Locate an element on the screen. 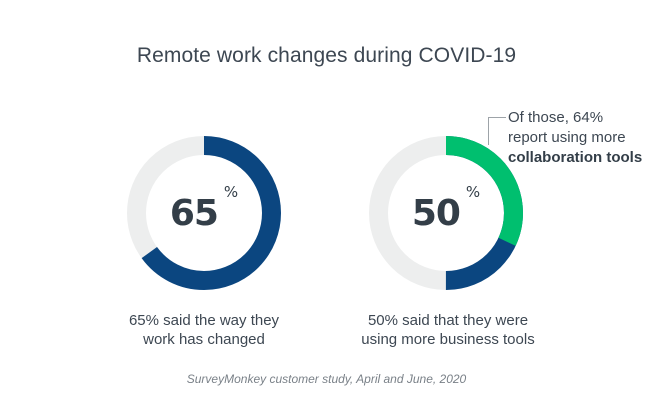 The height and width of the screenshot is (400, 653). donut-value: 50 is located at coordinates (436, 213).